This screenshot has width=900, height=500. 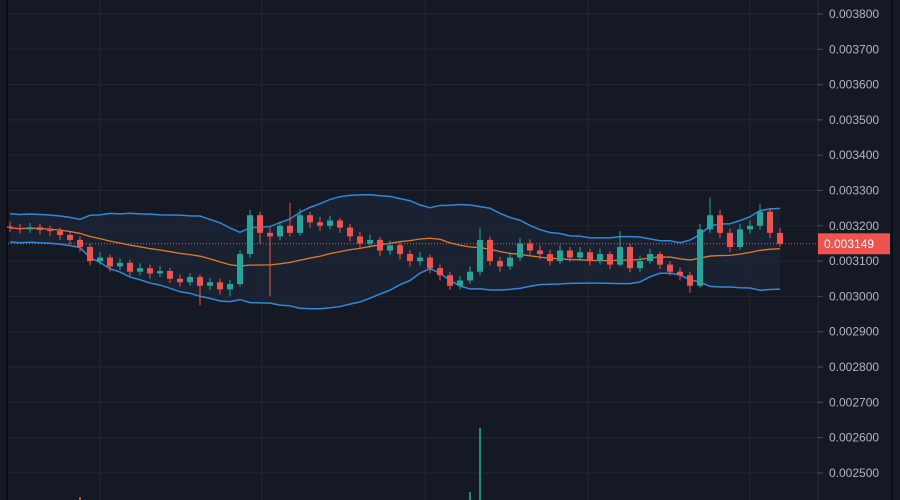 What do you see at coordinates (854, 14) in the screenshot?
I see `y-tick-label: 0.003800` at bounding box center [854, 14].